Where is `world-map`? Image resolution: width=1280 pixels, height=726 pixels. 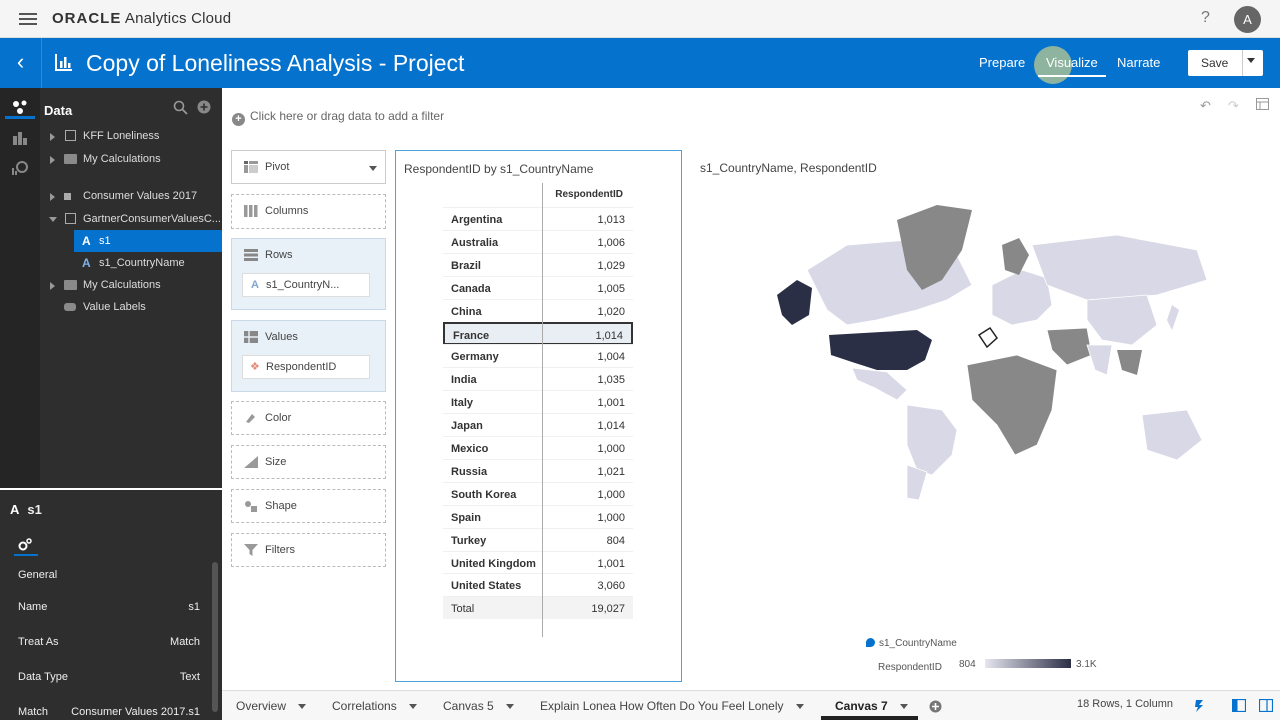
world-map is located at coordinates (987, 350).